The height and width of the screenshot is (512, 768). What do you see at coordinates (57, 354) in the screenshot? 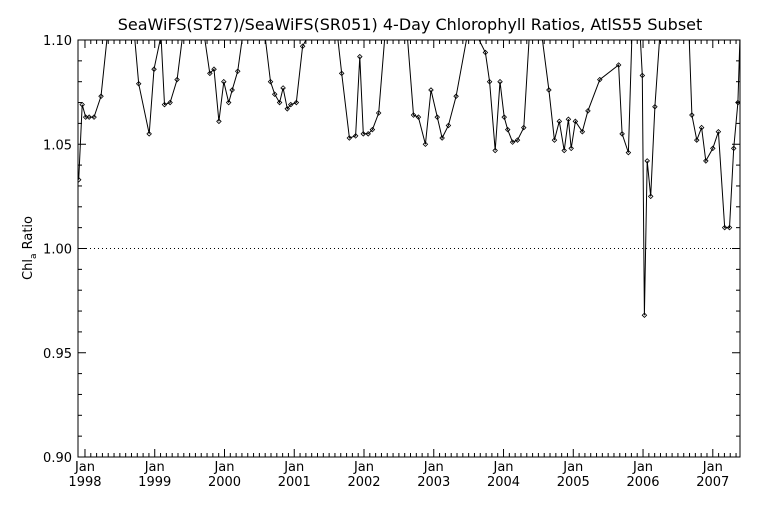
I see `y-tick-label: 0.95` at bounding box center [57, 354].